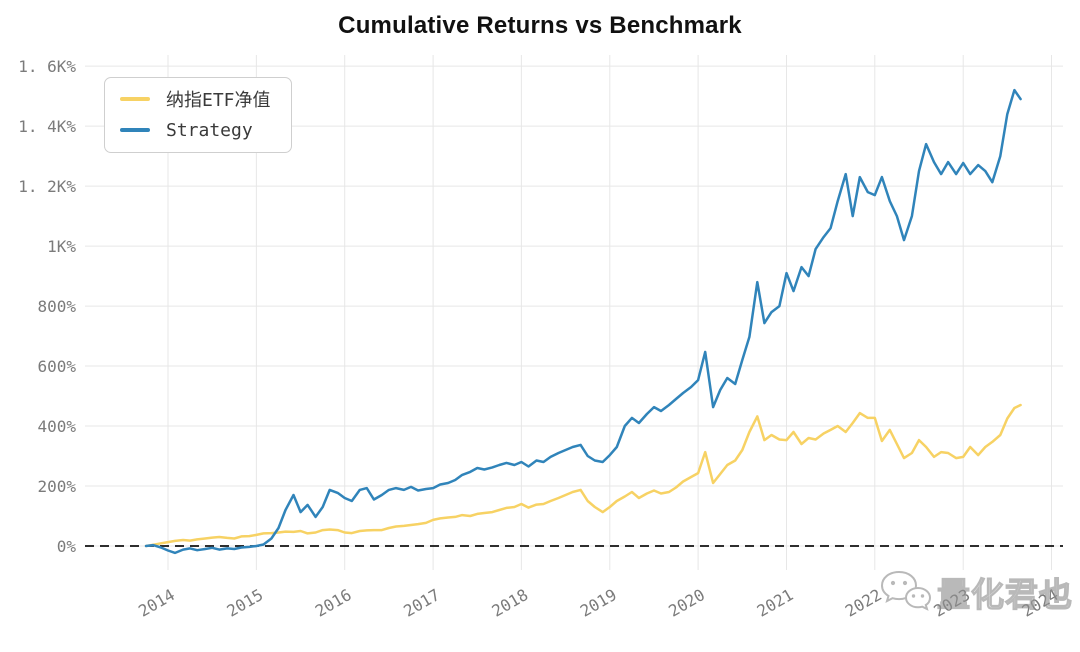 The image size is (1080, 652). Describe the element at coordinates (47, 186) in the screenshot. I see `y-tick-label: 1. 2K%` at that location.